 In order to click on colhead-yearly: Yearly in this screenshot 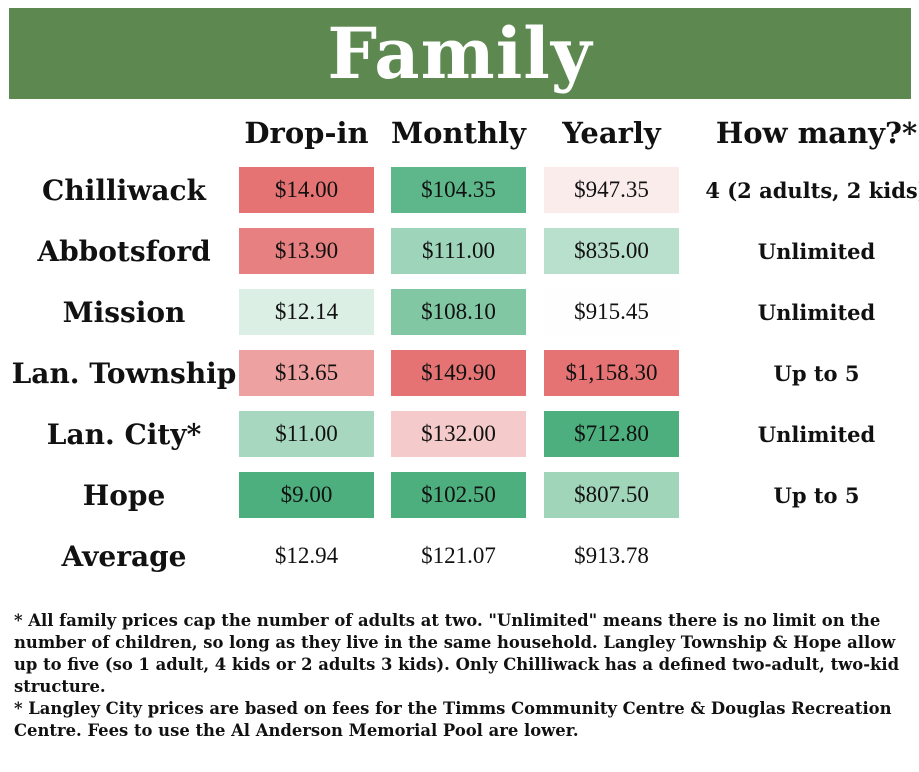, I will do `click(611, 133)`.